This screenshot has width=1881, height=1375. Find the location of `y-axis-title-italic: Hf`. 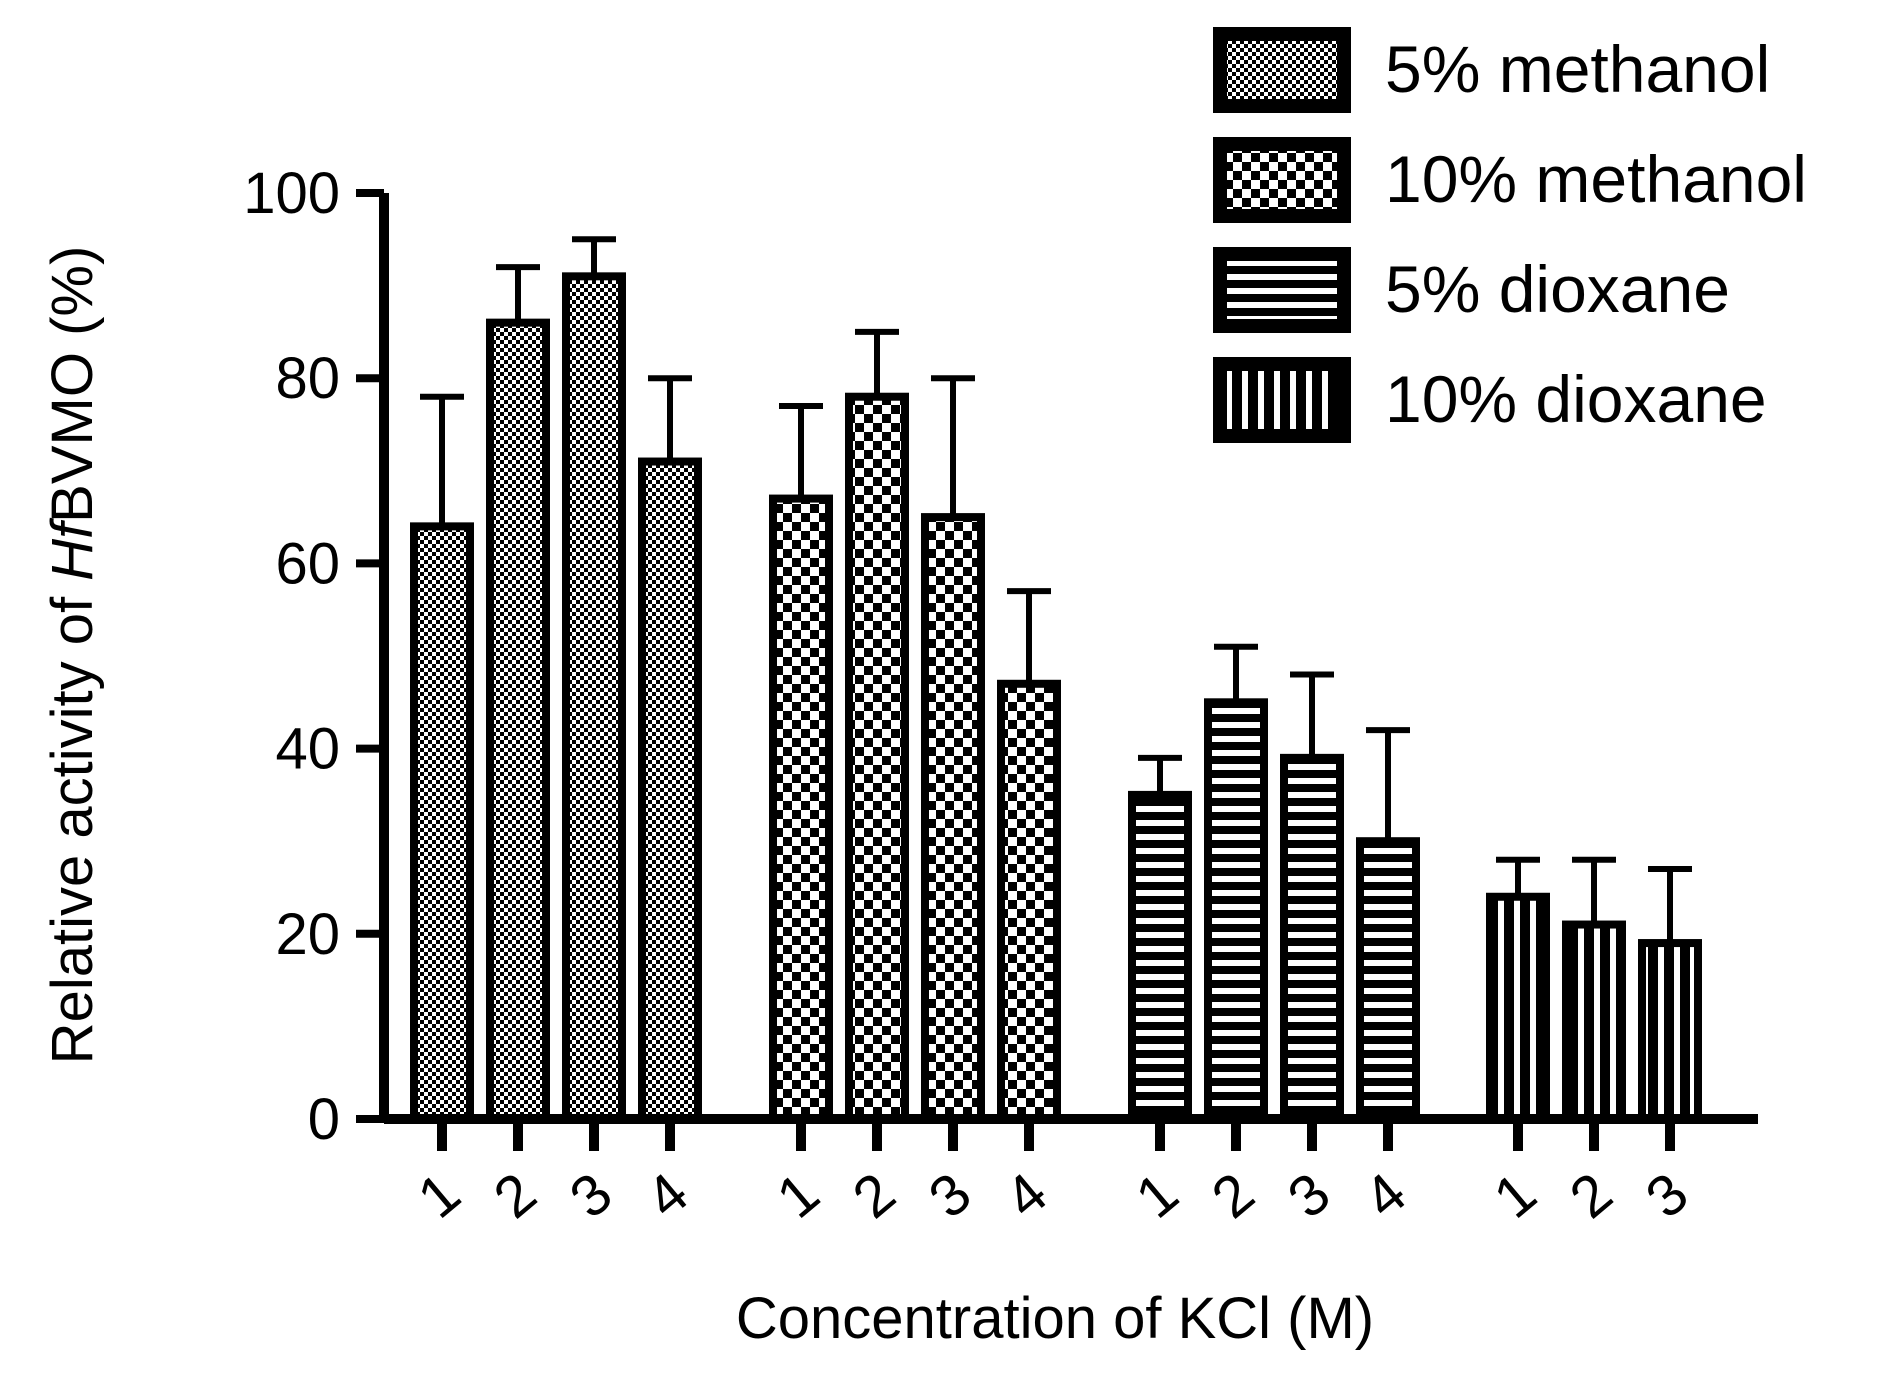

y-axis-title-italic: Hf is located at coordinates (72, 549).